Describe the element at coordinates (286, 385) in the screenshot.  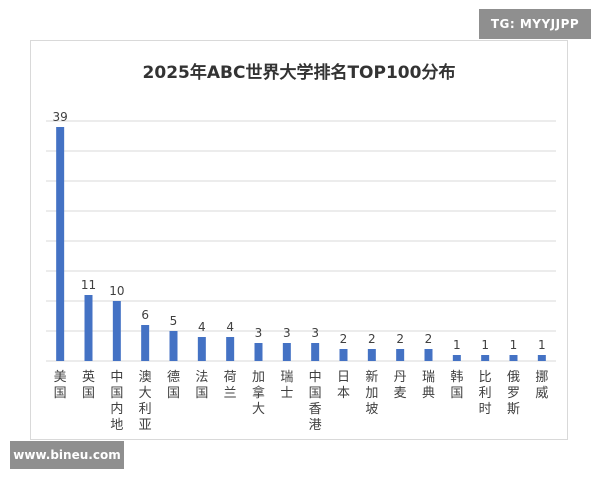
I see `x-tick-label: 瑞士` at that location.